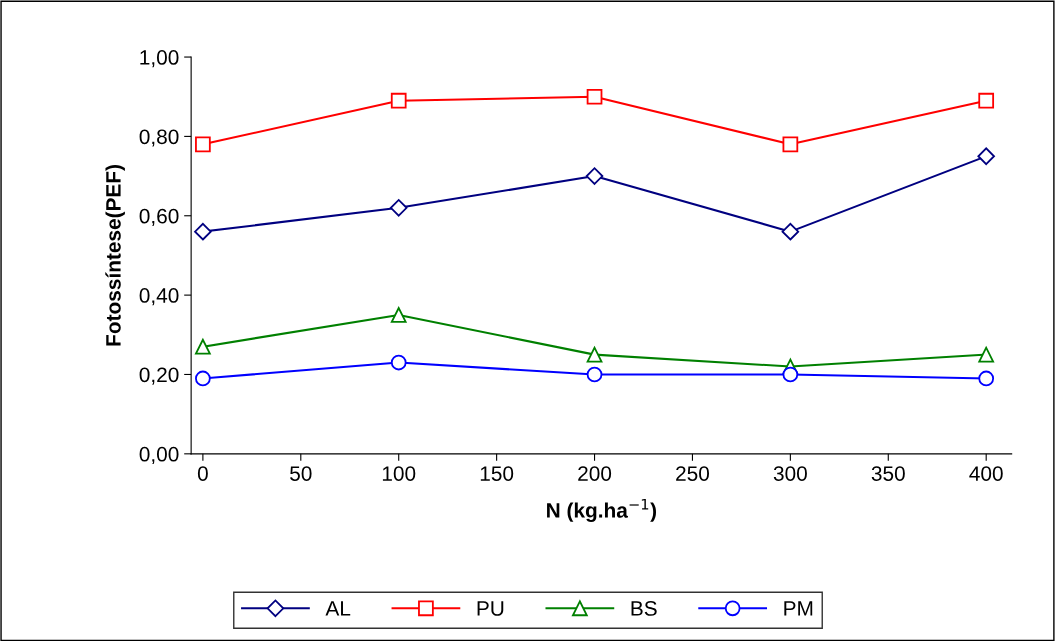 The height and width of the screenshot is (641, 1056). I want to click on y-axis-title: Fotossíntese(PEF), so click(115, 255).